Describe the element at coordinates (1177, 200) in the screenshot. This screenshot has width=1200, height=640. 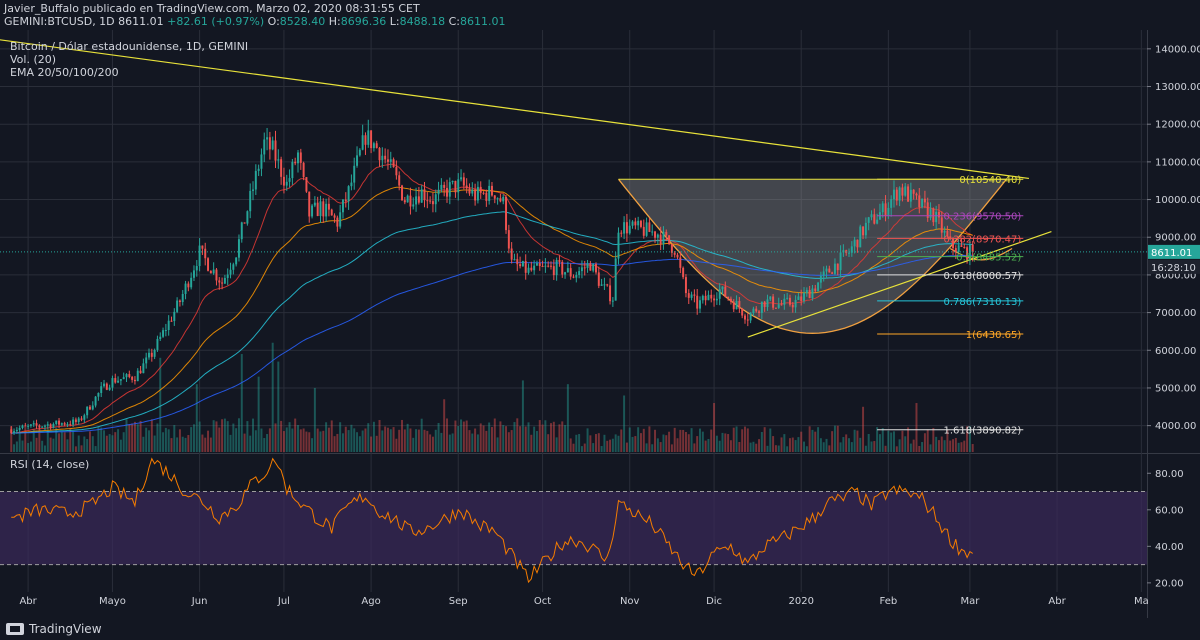
I see `y-tick-label: 10000.00` at that location.